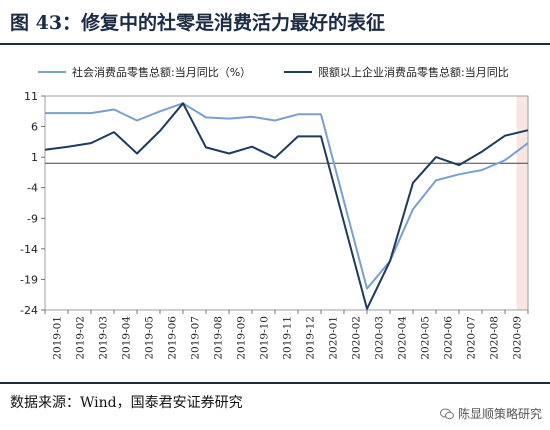 This screenshot has height=430, width=550. What do you see at coordinates (298, 72) in the screenshot?
I see `legend-swatch-series2` at bounding box center [298, 72].